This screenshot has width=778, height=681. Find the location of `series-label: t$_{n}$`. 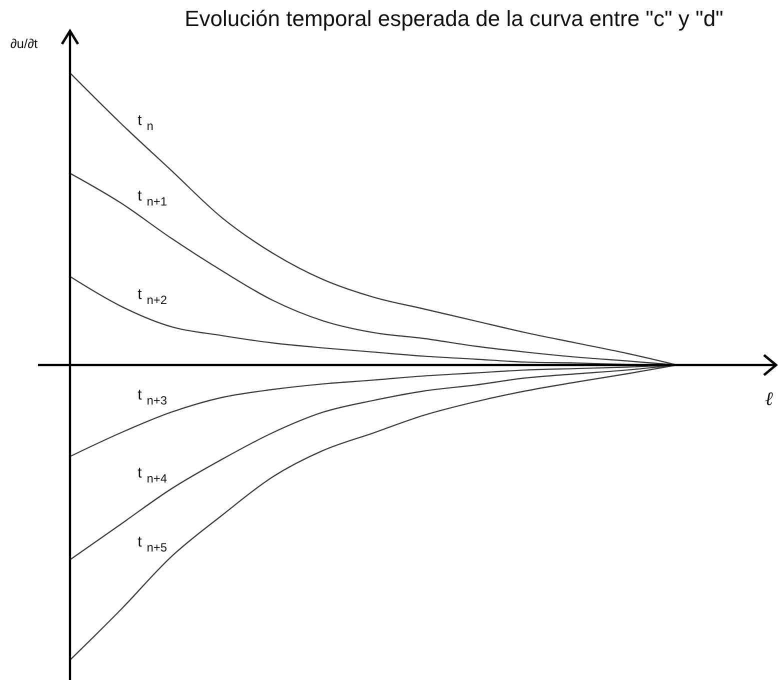

series-label: t$_{n}$ is located at coordinates (146, 123).